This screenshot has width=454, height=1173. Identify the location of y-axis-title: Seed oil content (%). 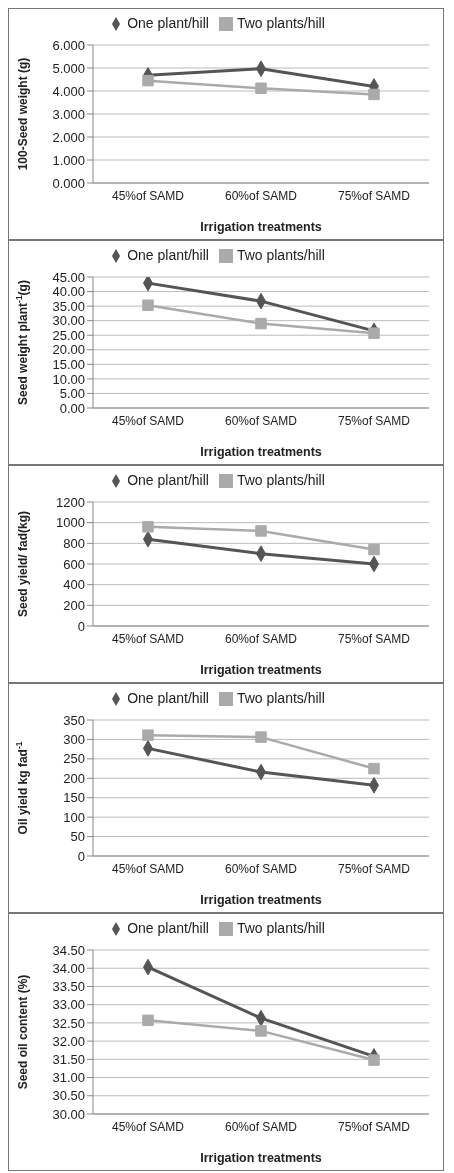
(23, 1032).